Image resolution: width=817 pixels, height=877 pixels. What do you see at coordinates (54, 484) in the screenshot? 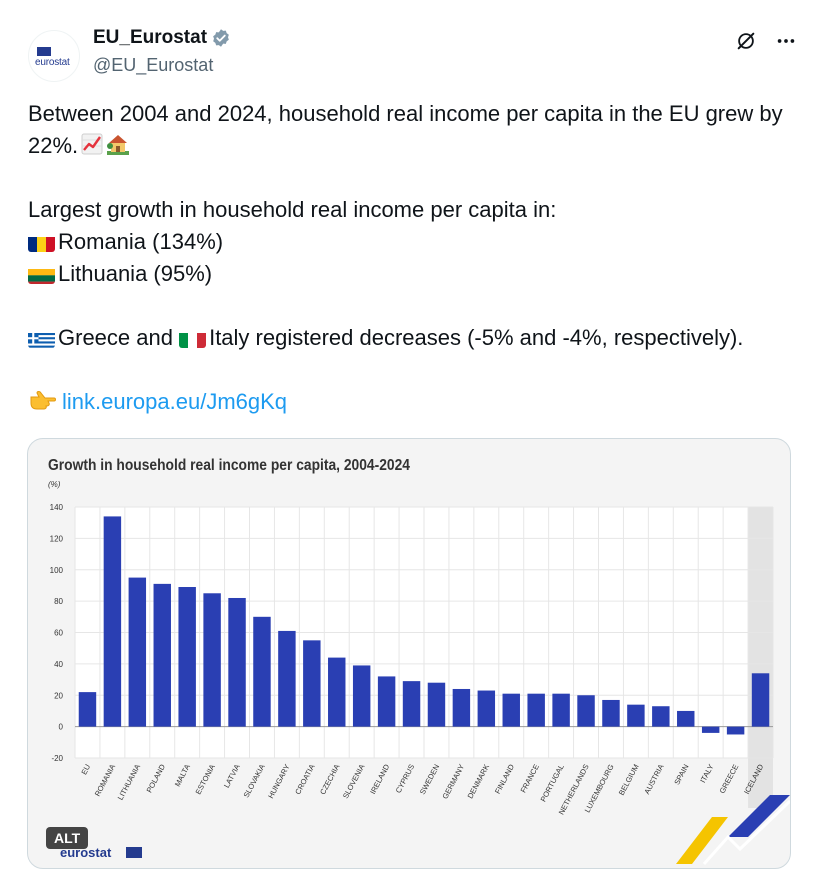
I see `chart-y-label: (%)` at bounding box center [54, 484].